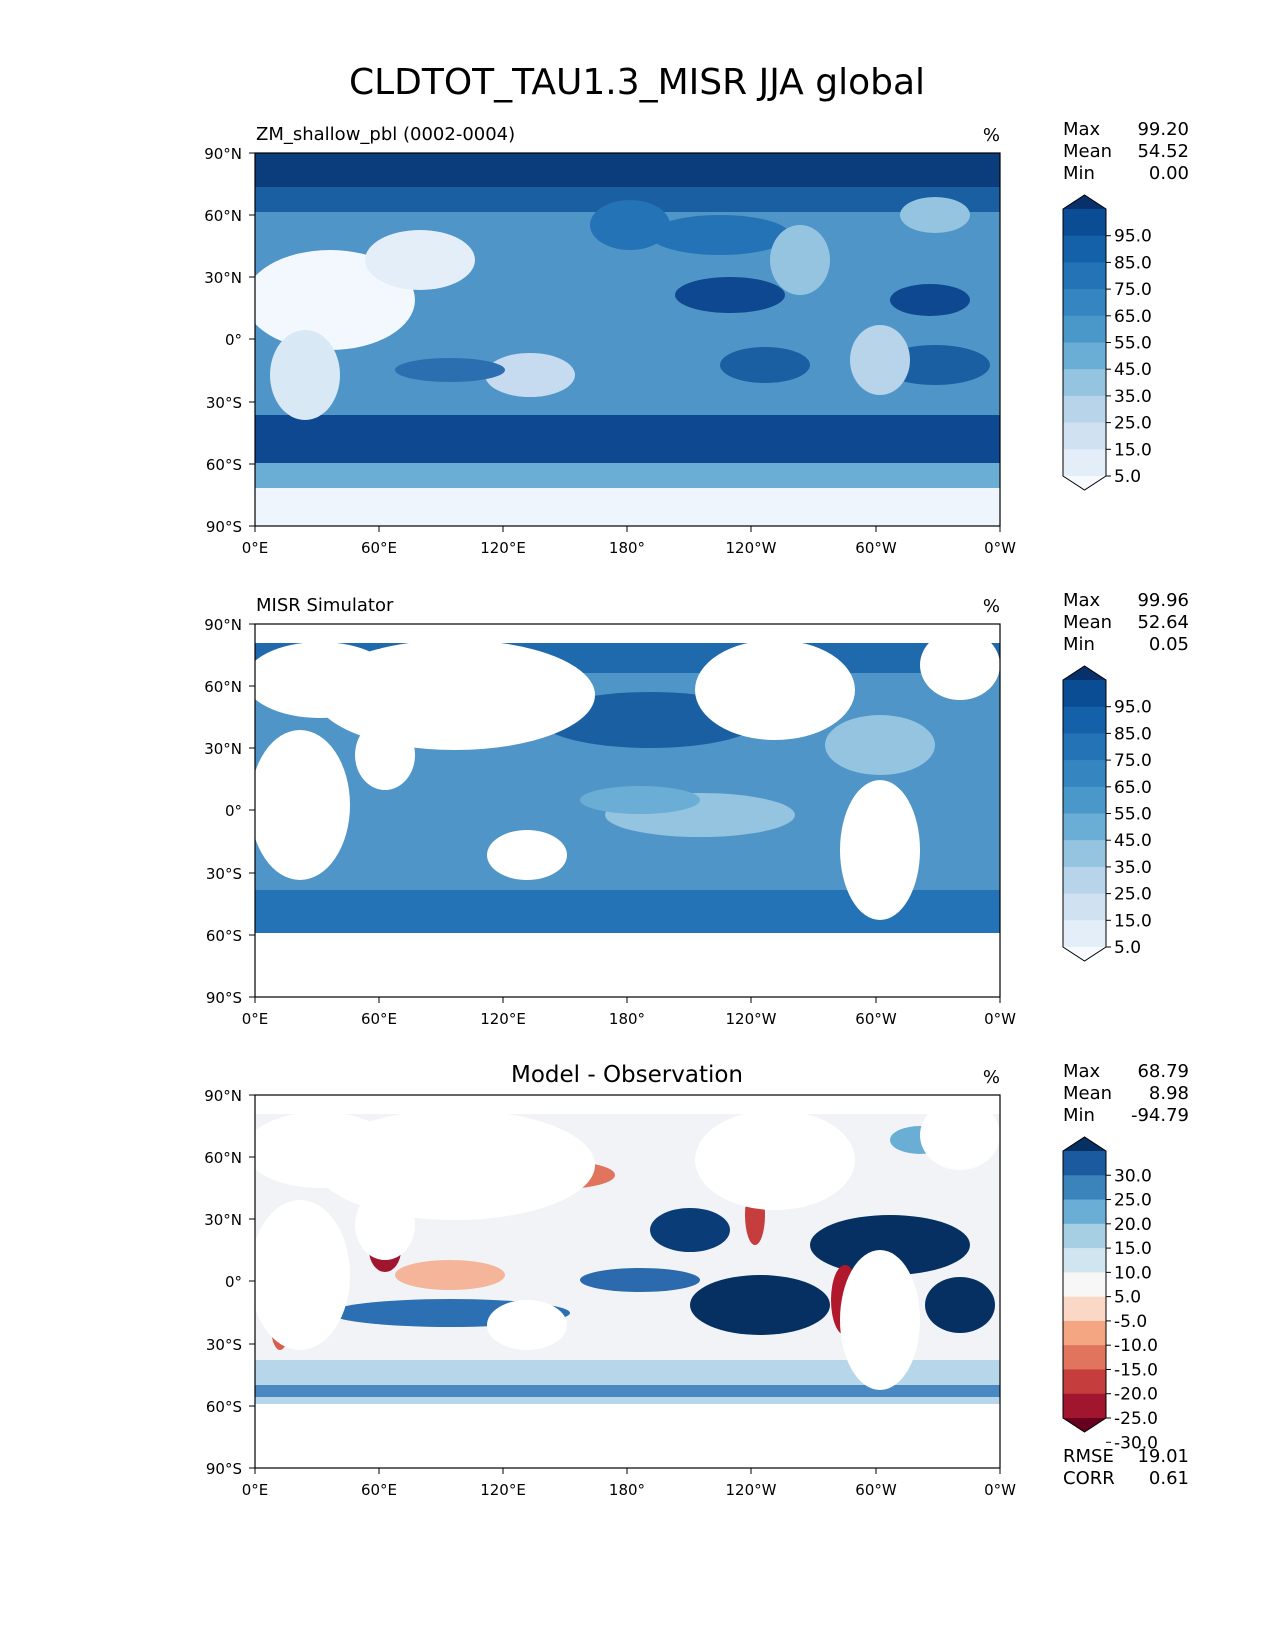 Image resolution: width=1275 pixels, height=1650 pixels. What do you see at coordinates (1133, 263) in the screenshot?
I see `colorbar-tick-label: 85.0` at bounding box center [1133, 263].